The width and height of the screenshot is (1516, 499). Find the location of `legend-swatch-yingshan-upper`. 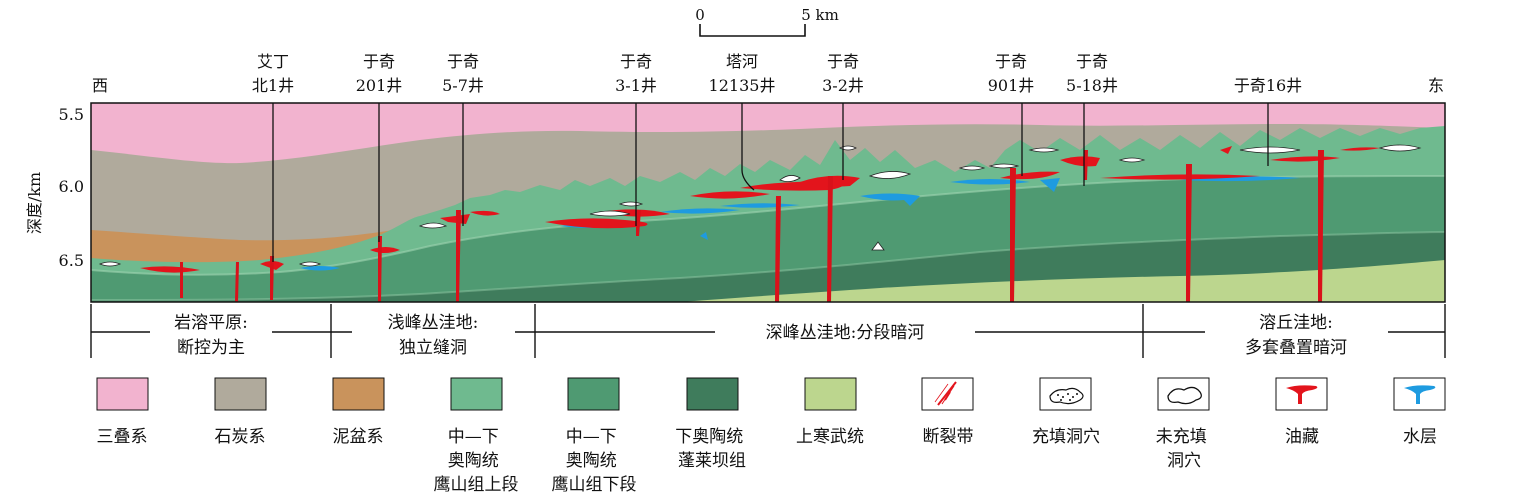

legend-swatch-yingshan-upper is located at coordinates (476, 394).